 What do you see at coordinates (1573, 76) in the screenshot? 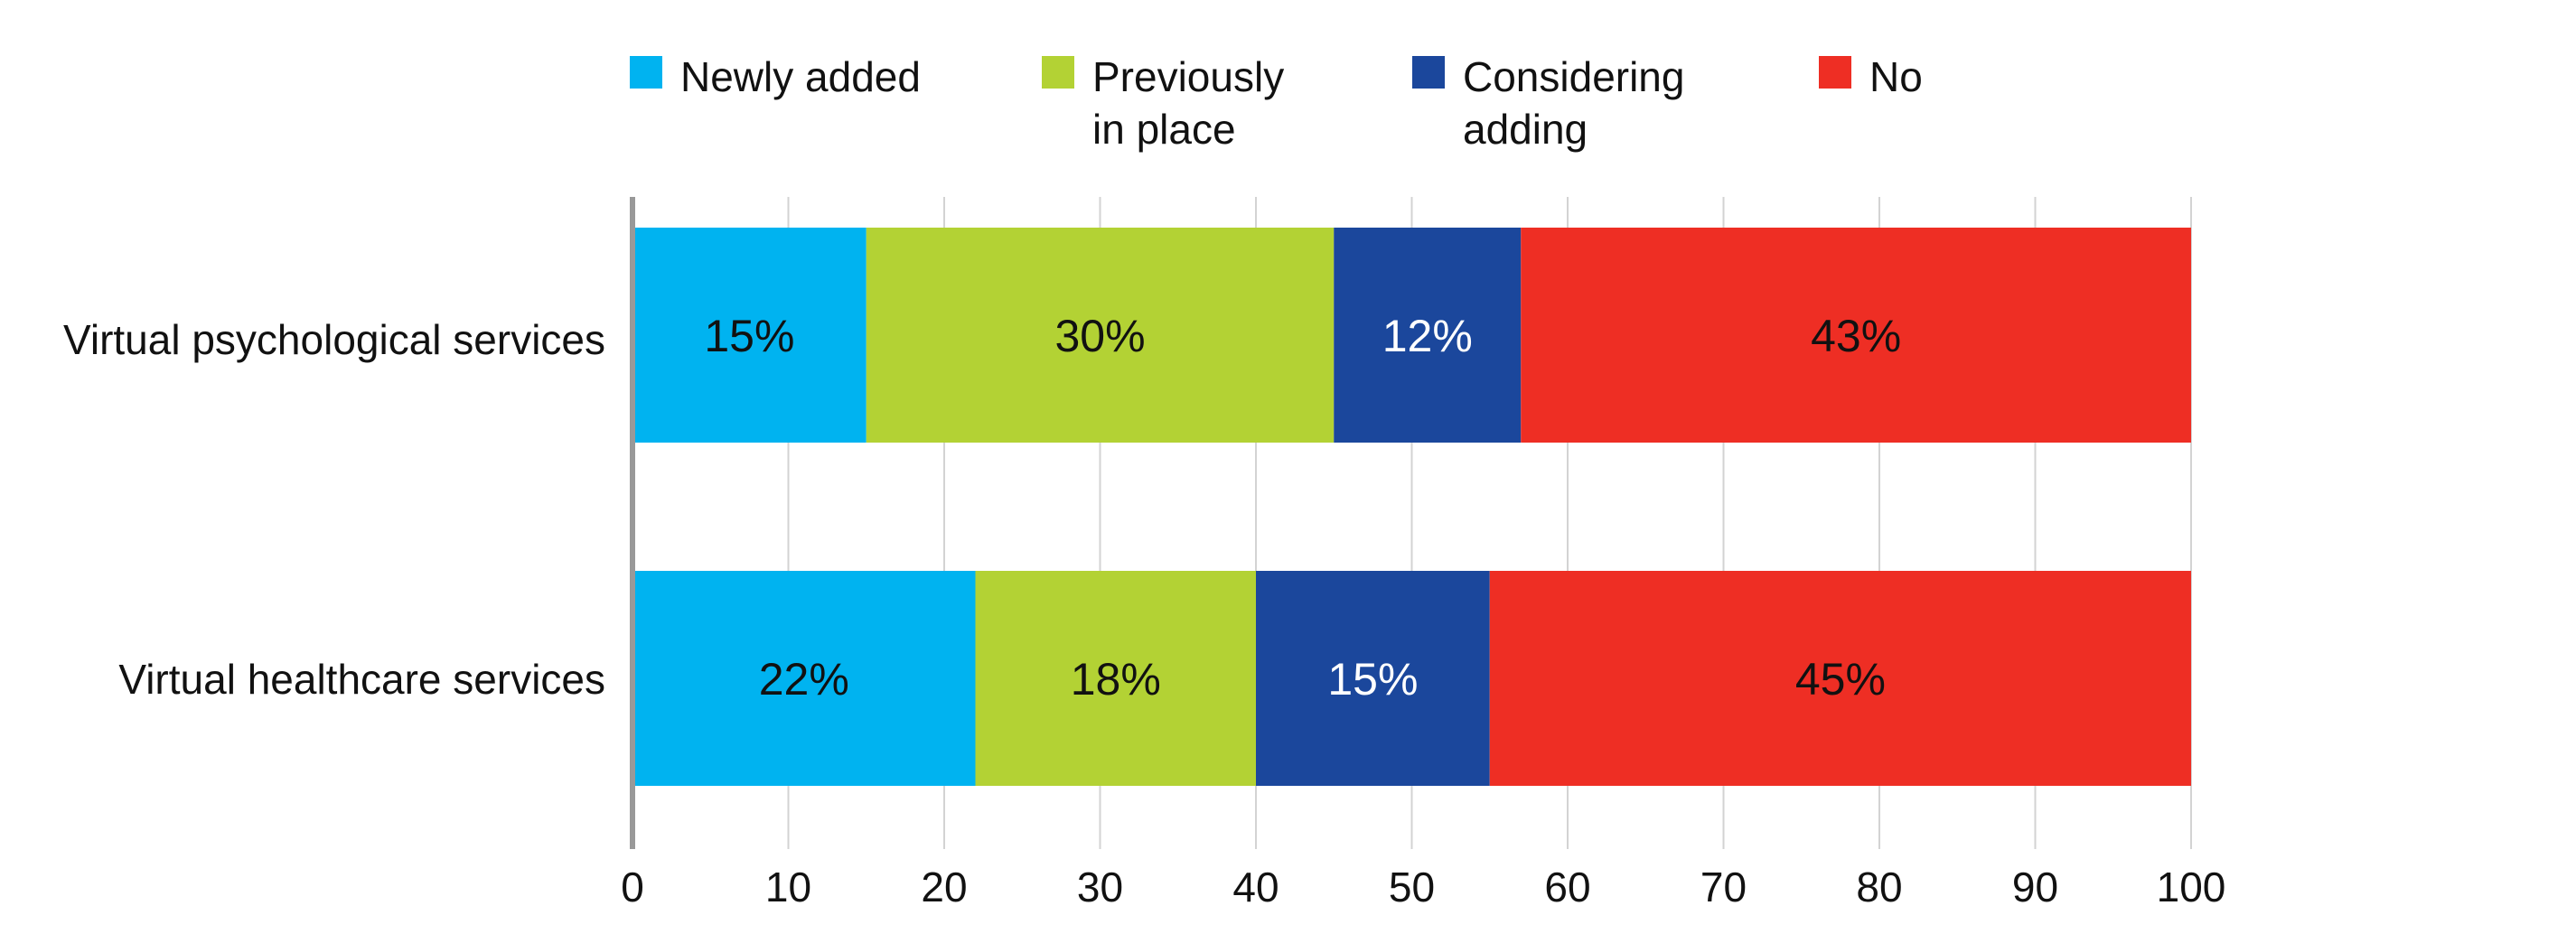
I see `legend-label: Considering` at bounding box center [1573, 76].